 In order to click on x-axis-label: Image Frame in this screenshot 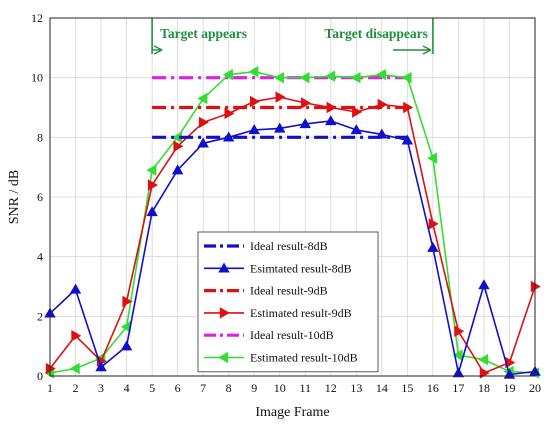, I will do `click(292, 412)`.